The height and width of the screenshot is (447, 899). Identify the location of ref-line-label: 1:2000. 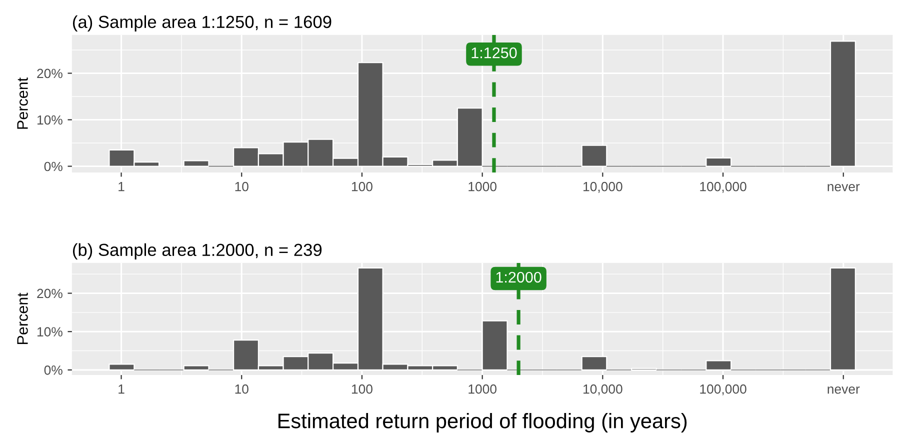
(519, 277).